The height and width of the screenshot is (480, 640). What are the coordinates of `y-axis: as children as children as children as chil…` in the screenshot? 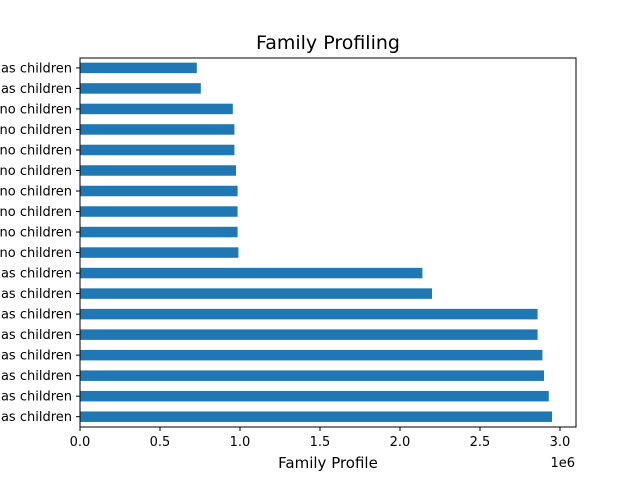 It's located at (40, 243).